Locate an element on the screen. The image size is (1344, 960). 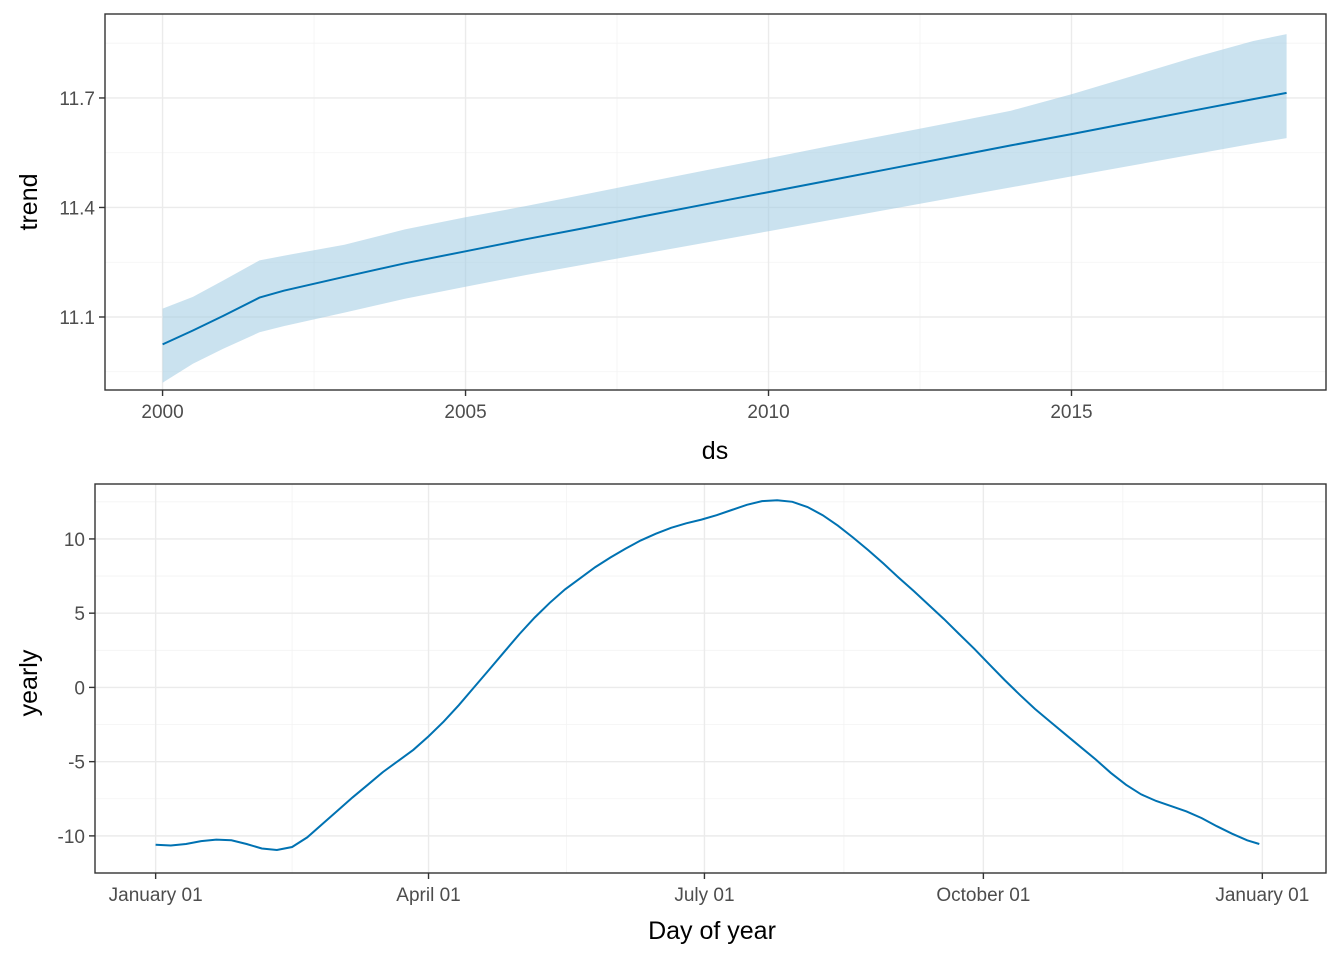
x-tick-label: 2015 is located at coordinates (1071, 412).